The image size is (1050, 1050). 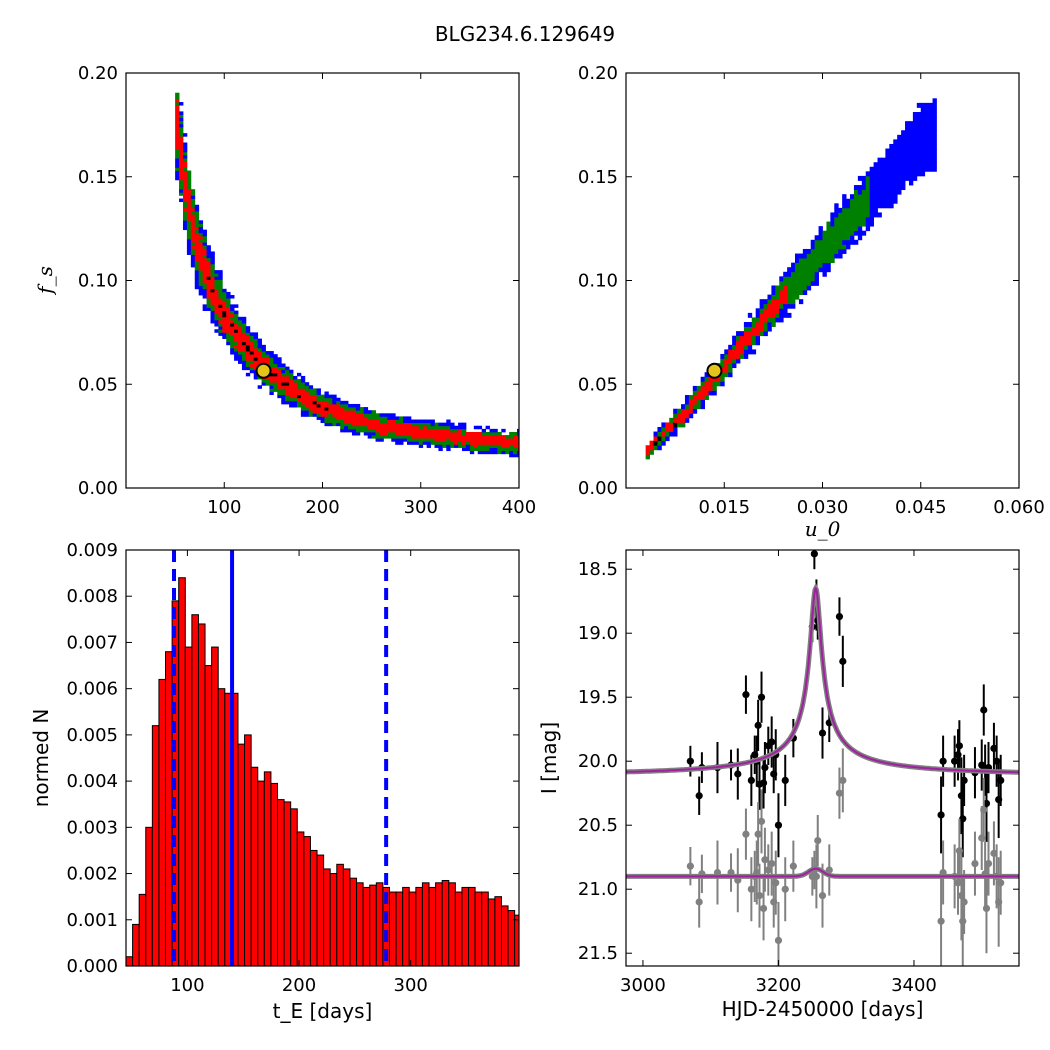 What do you see at coordinates (318, 405) in the screenshot?
I see `best-cell` at bounding box center [318, 405].